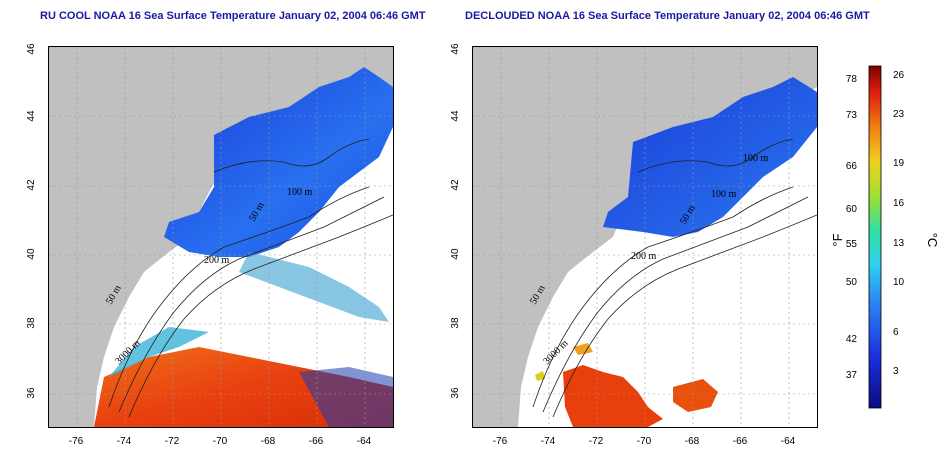  I want to click on cbar-f-55: 55, so click(852, 244).